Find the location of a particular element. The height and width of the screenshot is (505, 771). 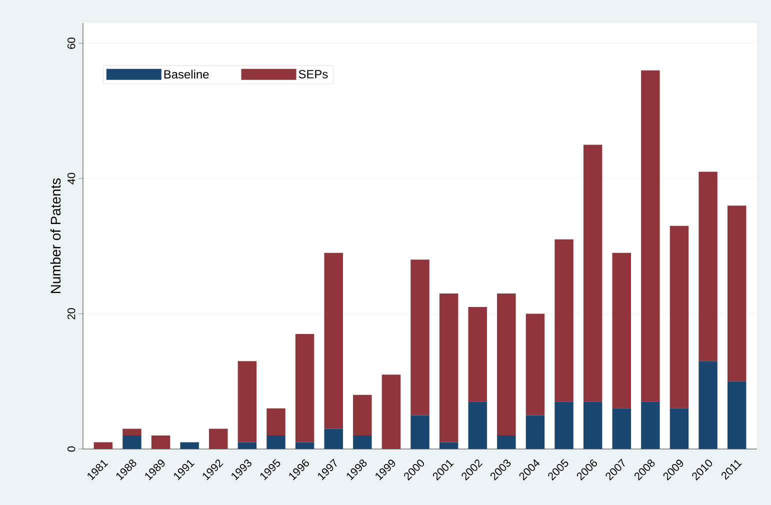

y-tick-label: 40 is located at coordinates (71, 178).